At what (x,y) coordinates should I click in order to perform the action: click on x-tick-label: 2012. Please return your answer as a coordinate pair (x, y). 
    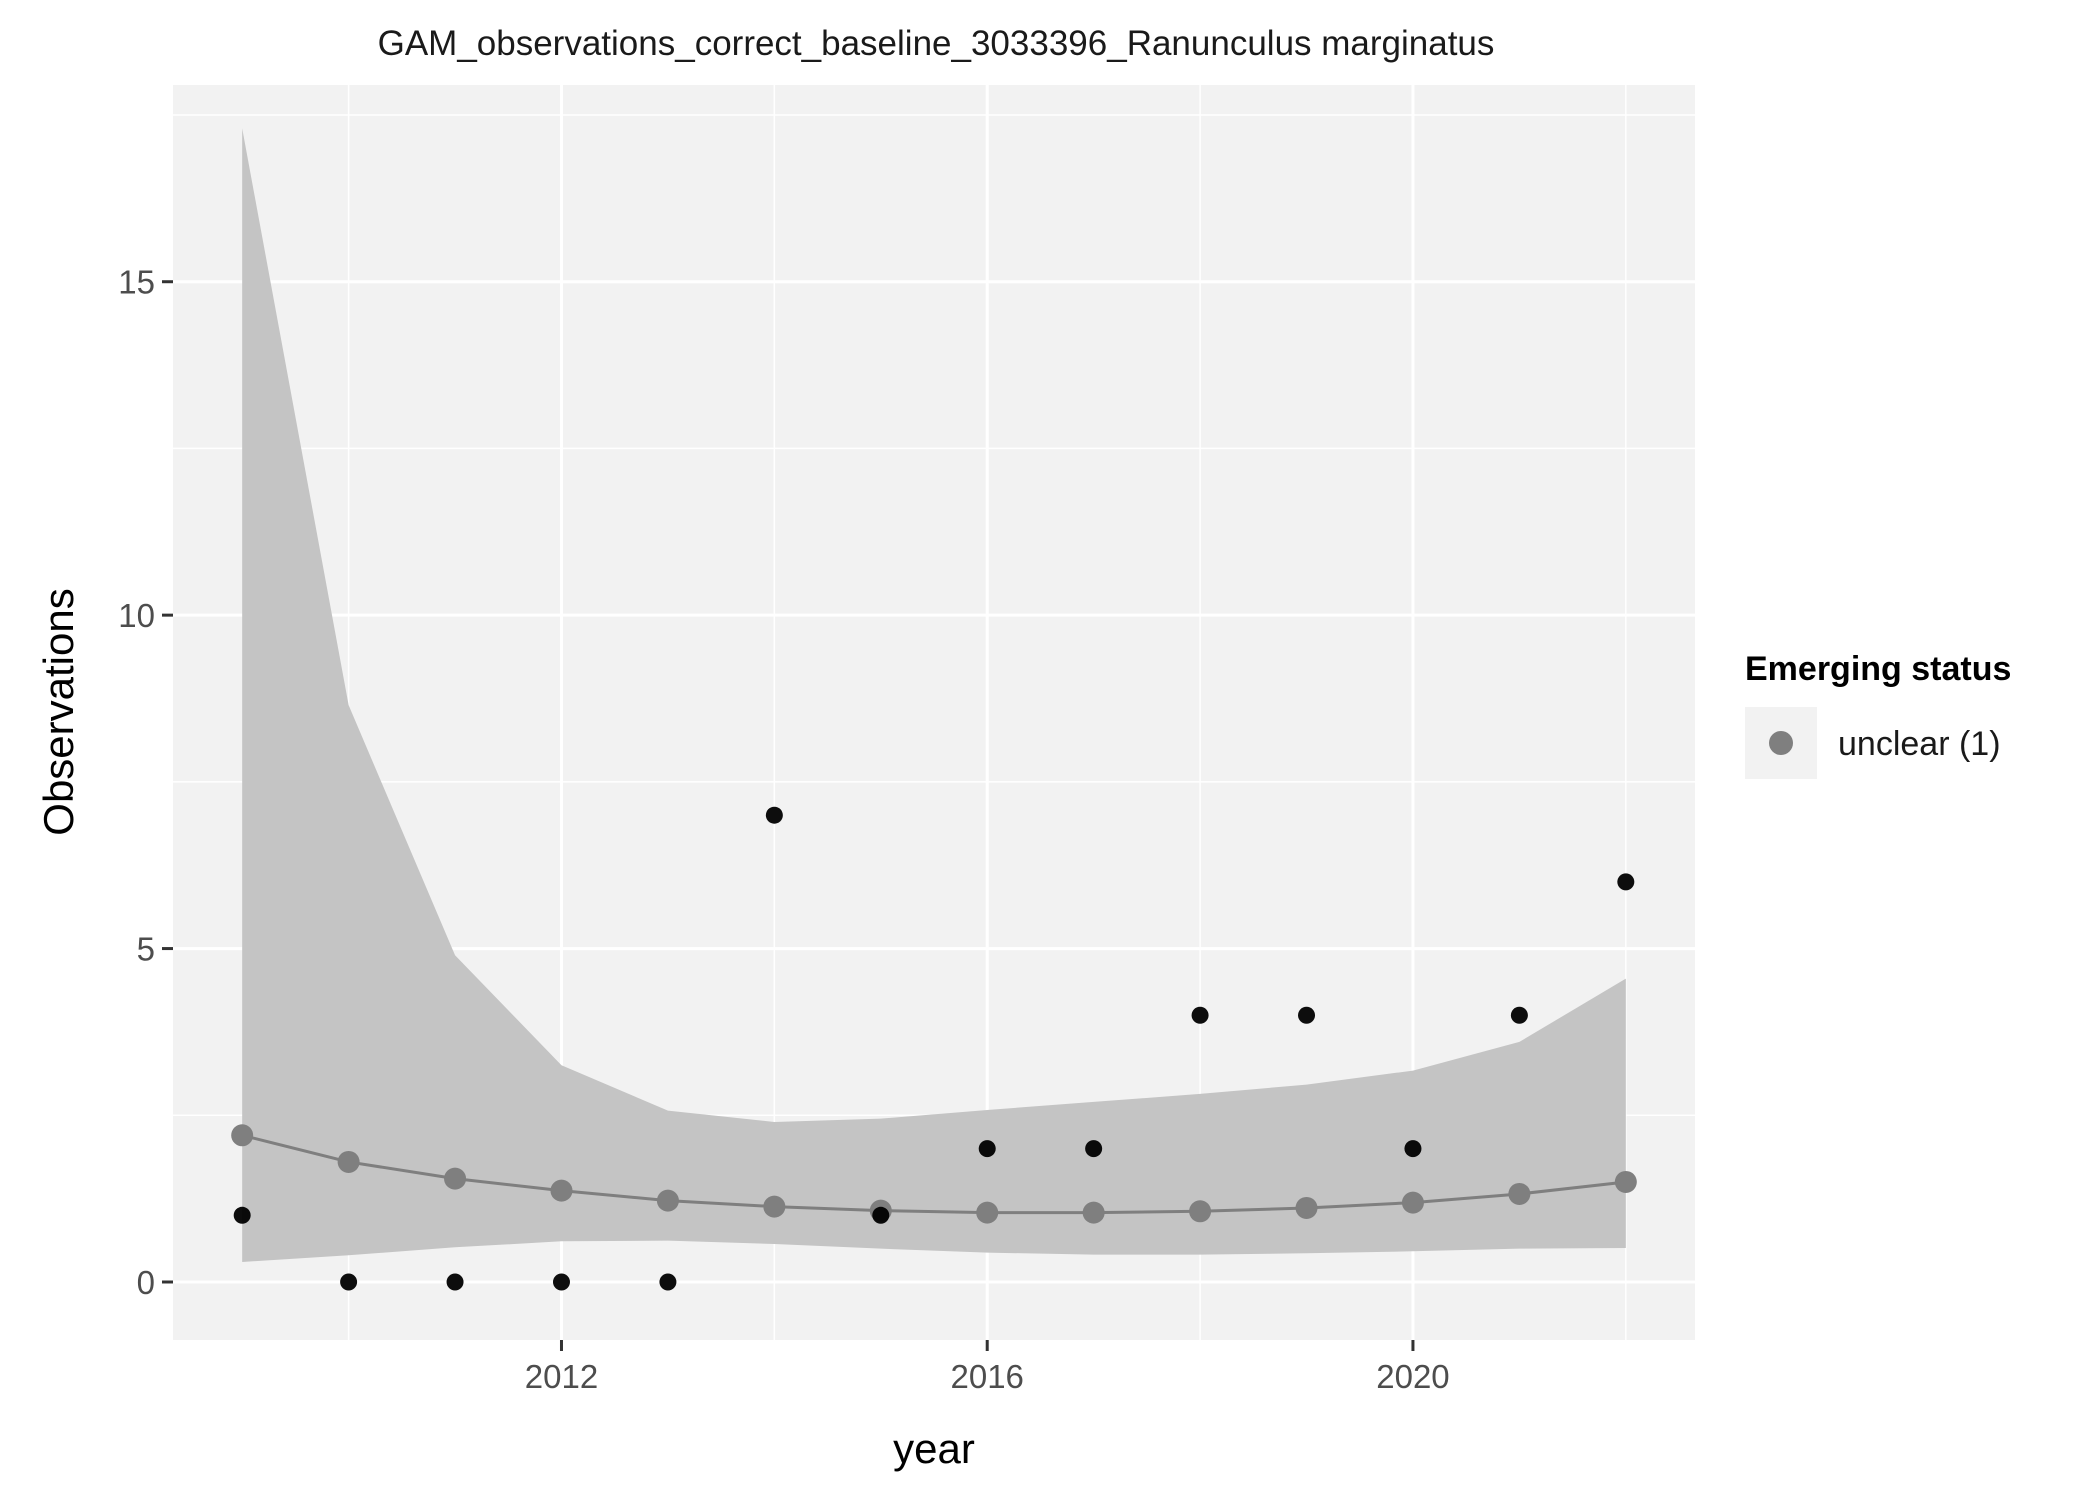
    Looking at the image, I should click on (561, 1376).